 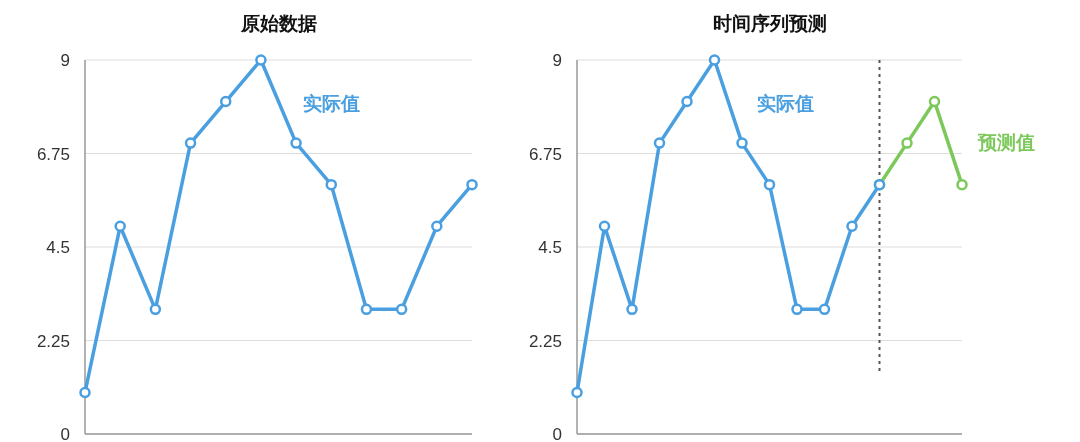 I want to click on chart-title: 原始数据, so click(x=278, y=23).